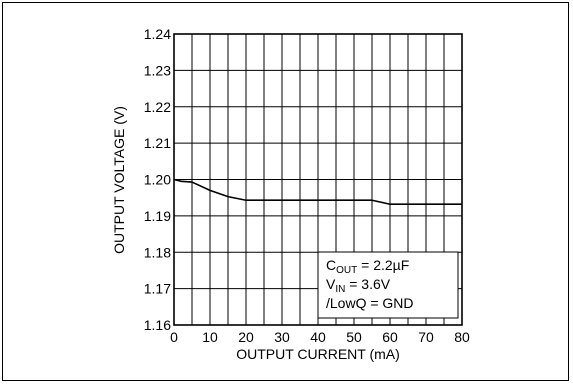  Describe the element at coordinates (157, 252) in the screenshot. I see `y-tick-label: 1.18` at that location.